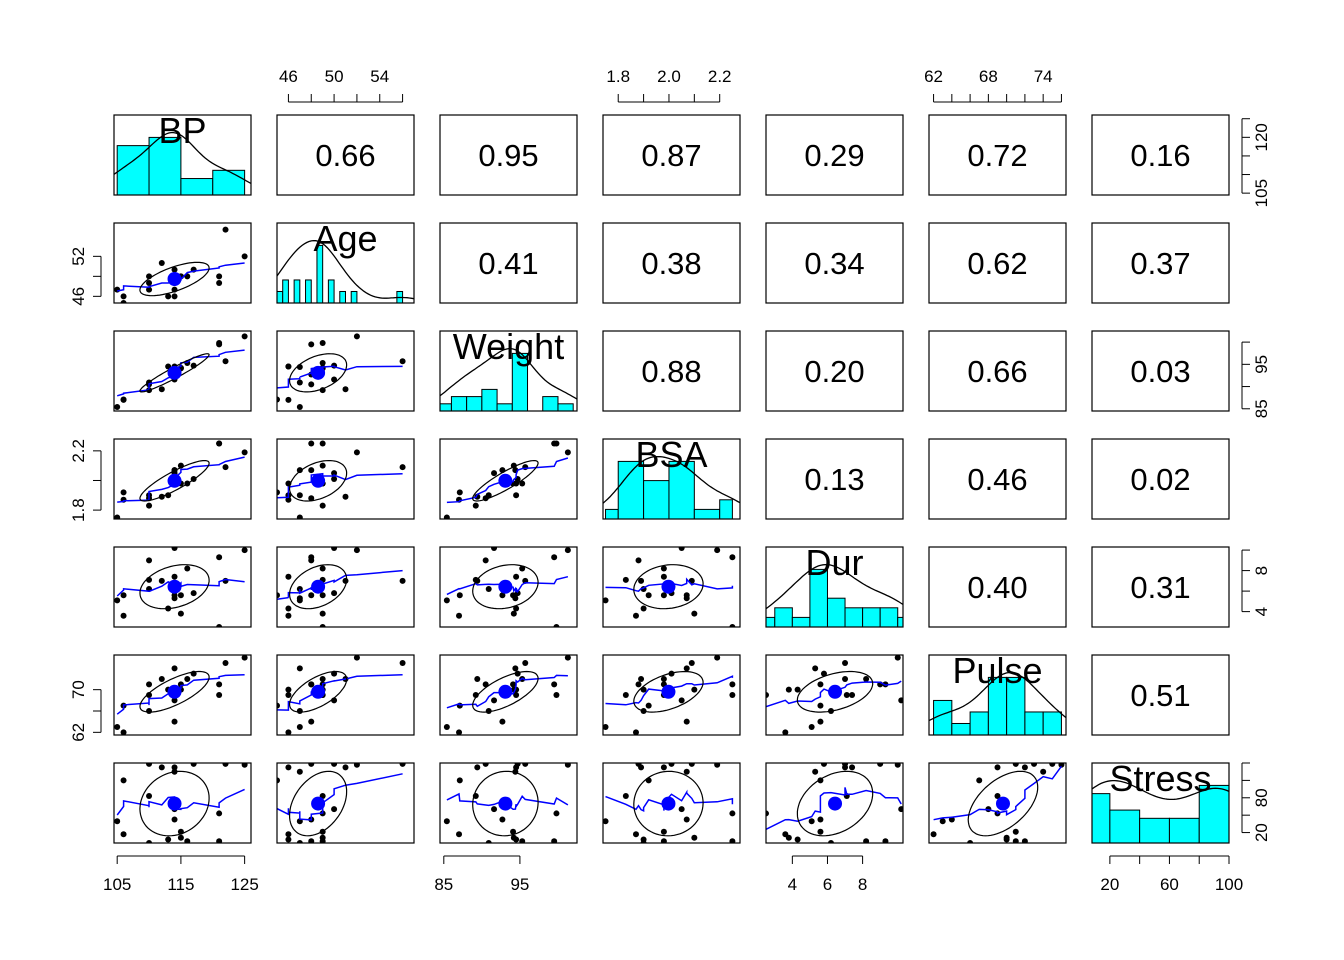 The image size is (1344, 960). What do you see at coordinates (1256, 162) in the screenshot?
I see `y-axis-bp: 105 120` at bounding box center [1256, 162].